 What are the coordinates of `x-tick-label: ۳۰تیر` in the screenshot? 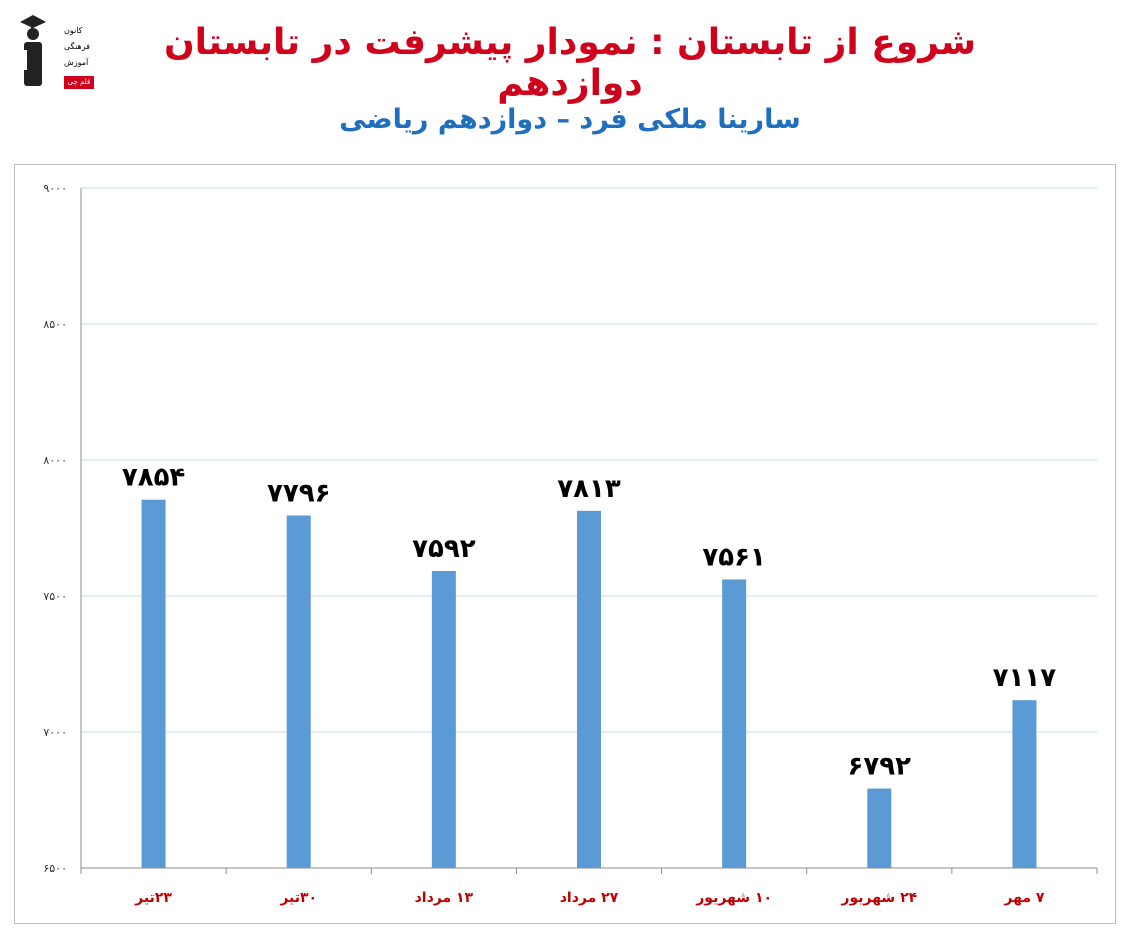 It's located at (298, 898).